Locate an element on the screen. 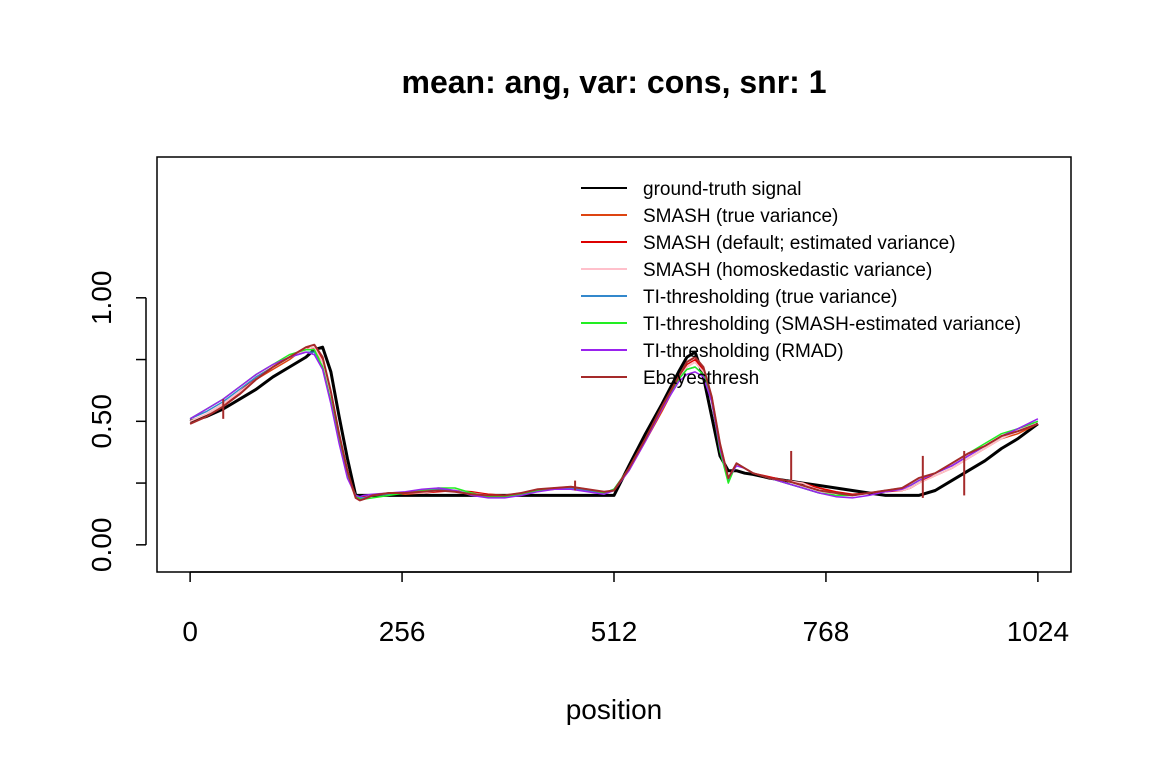  x-axis: 0 256 512 768 1024 is located at coordinates (625, 609).